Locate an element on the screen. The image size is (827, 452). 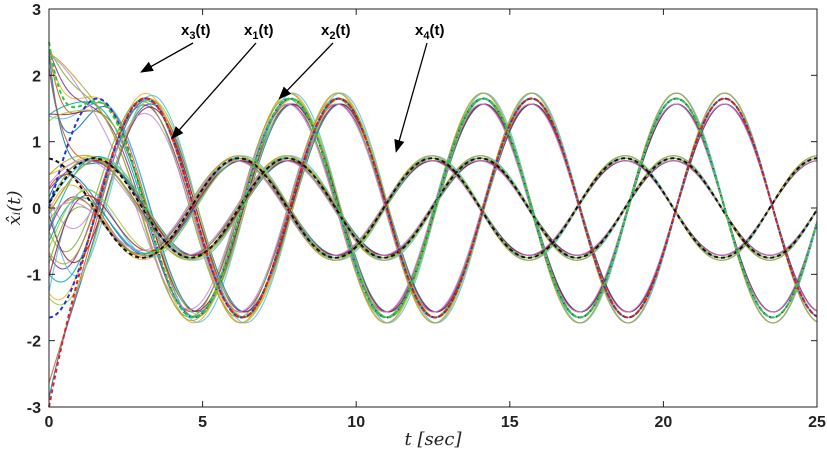
y-axis-title-text: x̂ᵢ(t) is located at coordinates (14, 207).